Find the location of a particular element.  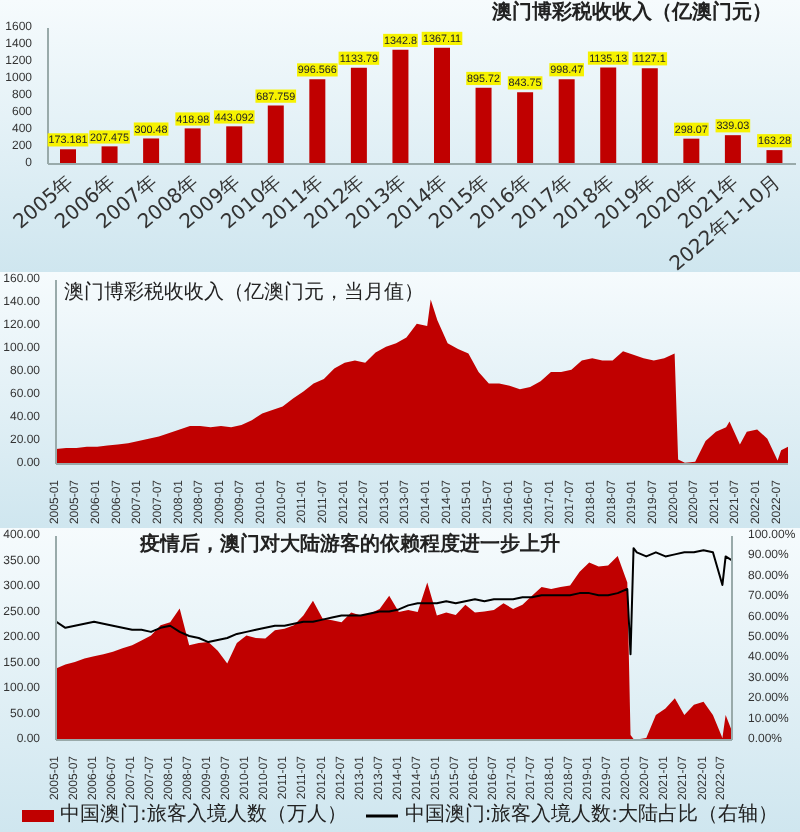

legend-label: 中国澳门:旅客入境人数（万人） is located at coordinates (203, 816).